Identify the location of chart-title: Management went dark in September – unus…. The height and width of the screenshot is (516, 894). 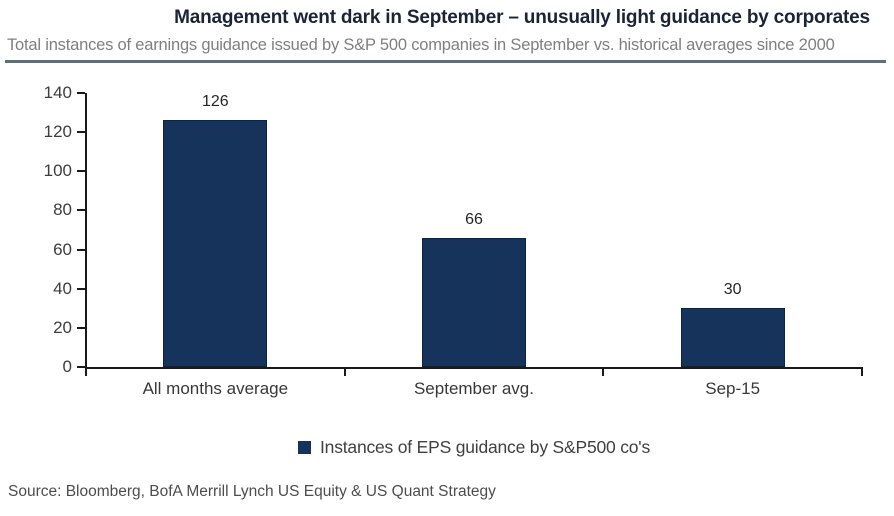
(522, 17).